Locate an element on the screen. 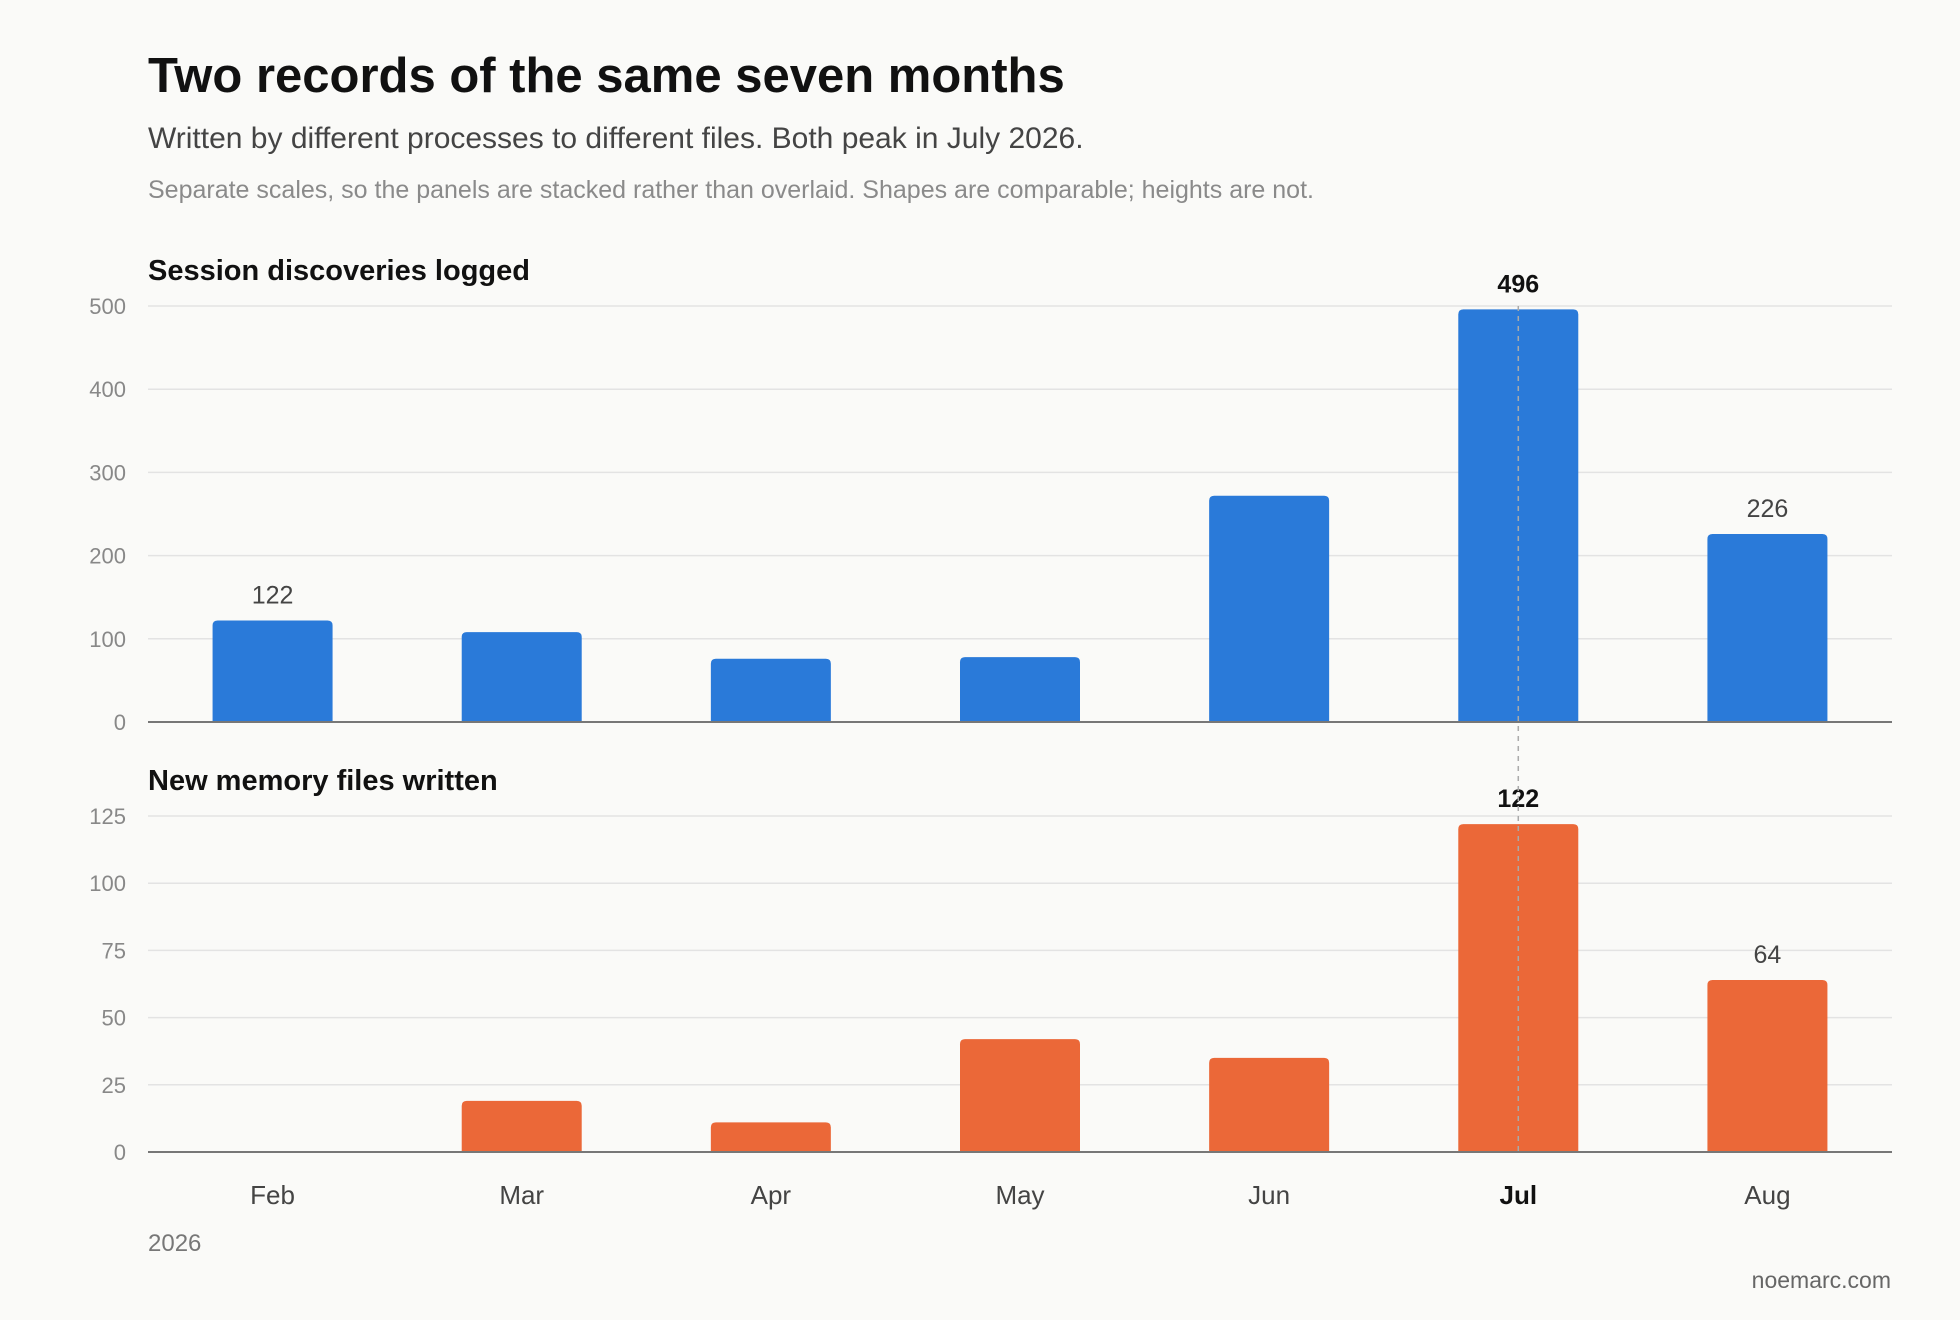  bar-2-jun is located at coordinates (1269, 1104).